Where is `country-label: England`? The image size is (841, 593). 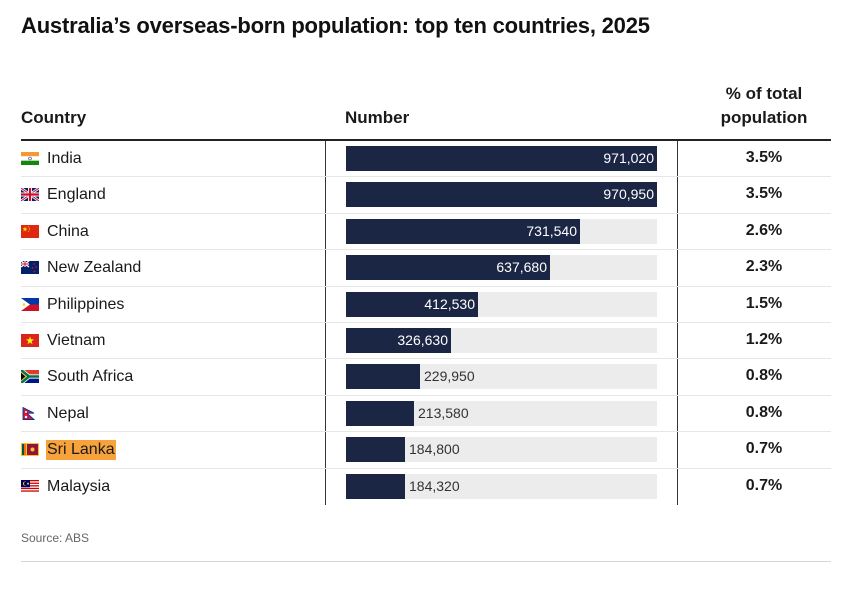
country-label: England is located at coordinates (76, 195).